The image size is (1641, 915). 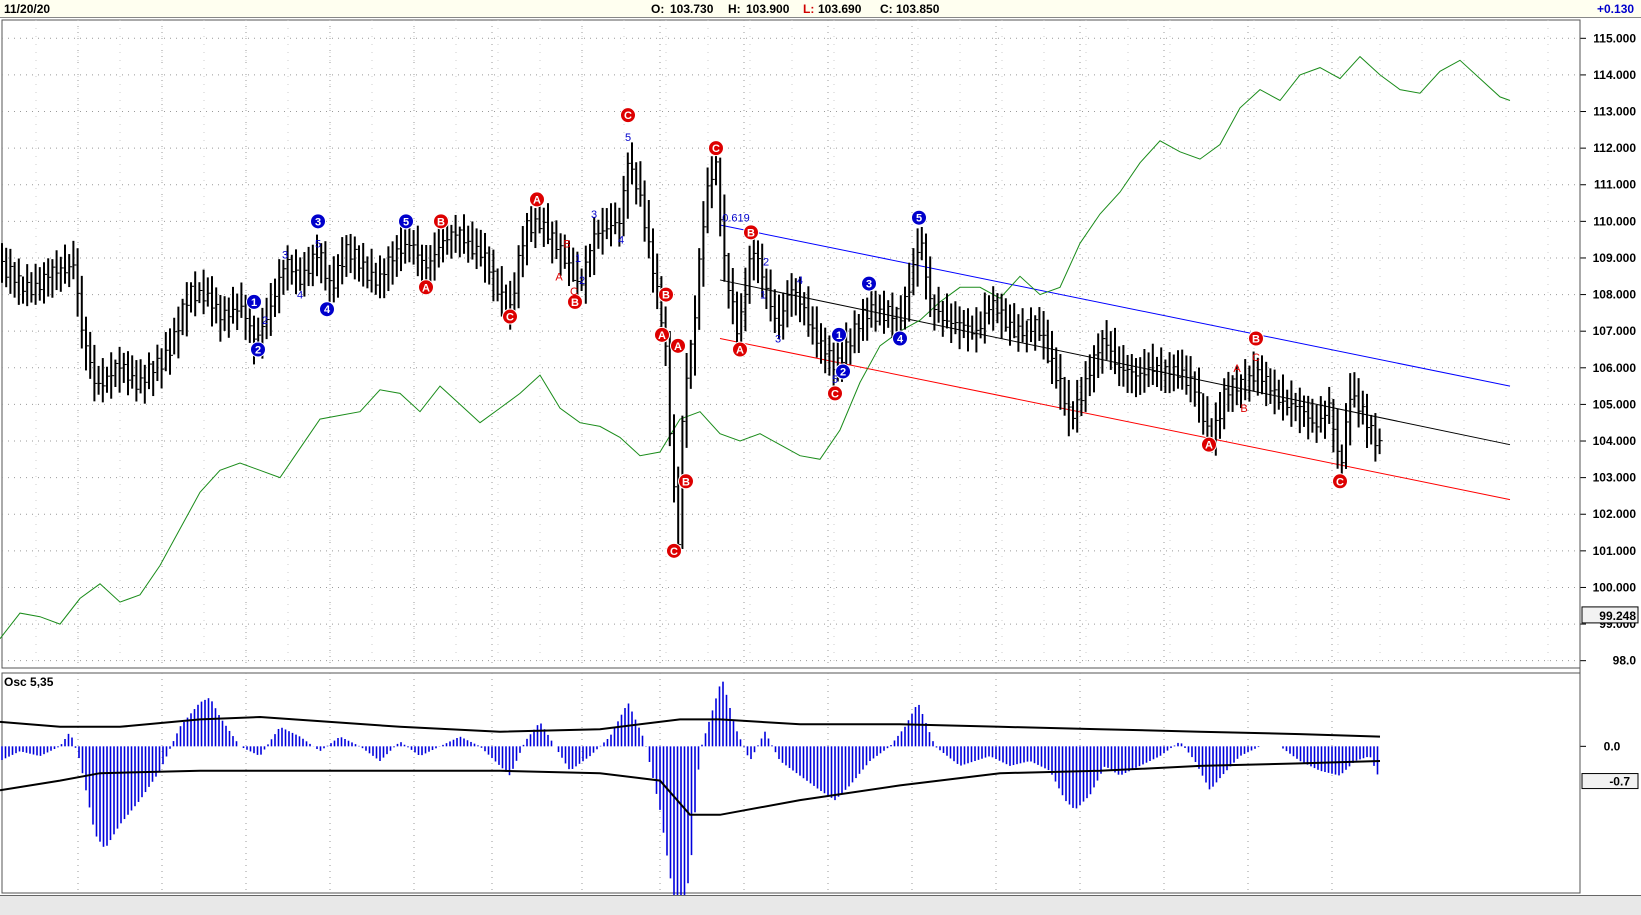 I want to click on wave-marker-label: 4, so click(x=900, y=340).